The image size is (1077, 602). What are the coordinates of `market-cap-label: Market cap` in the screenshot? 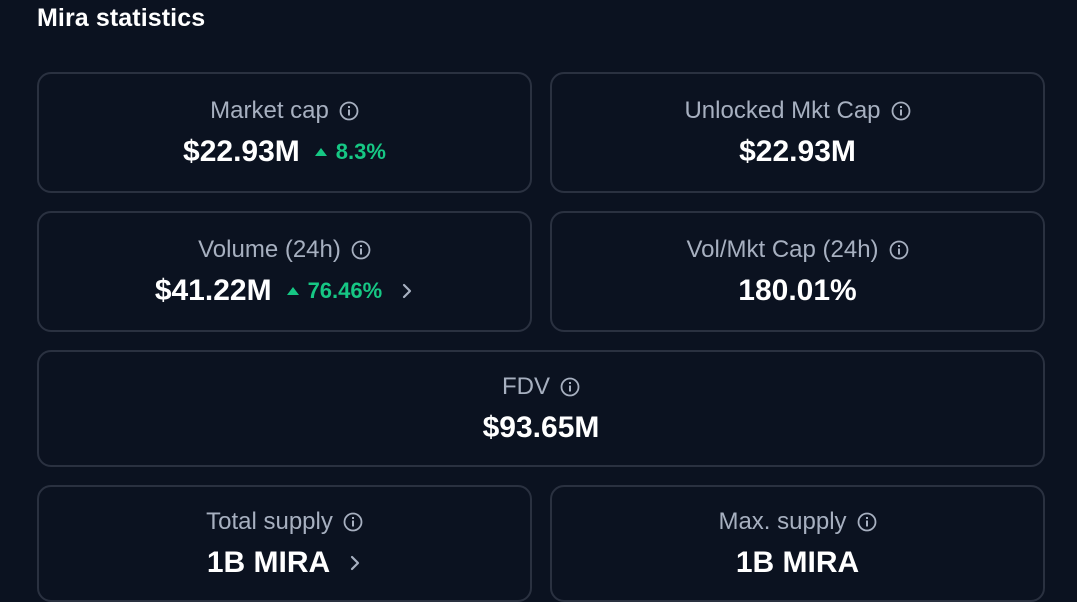 It's located at (269, 110).